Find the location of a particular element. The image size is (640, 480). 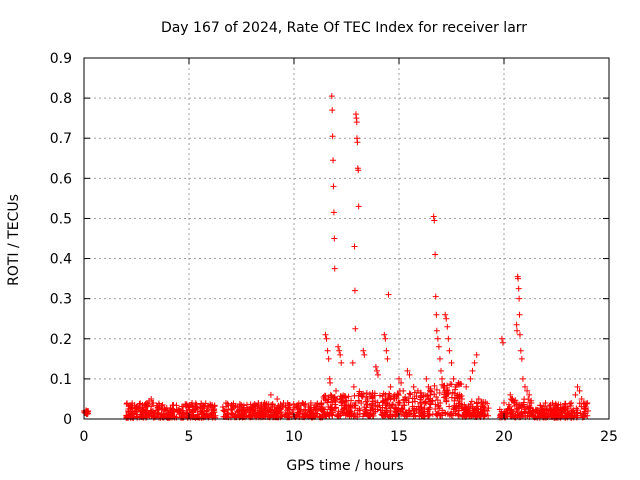

y-tick-label: 0.5 is located at coordinates (61, 219).